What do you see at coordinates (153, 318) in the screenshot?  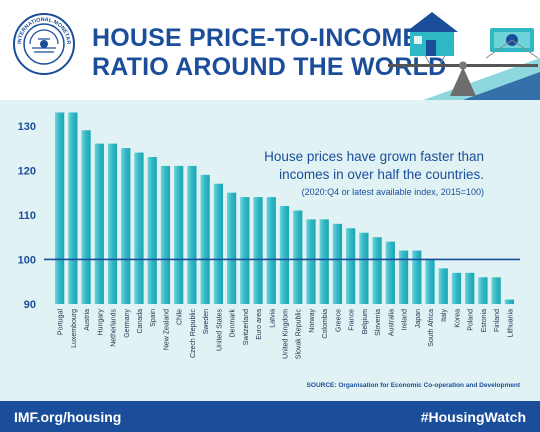 I see `x-tick-label: Spain` at bounding box center [153, 318].